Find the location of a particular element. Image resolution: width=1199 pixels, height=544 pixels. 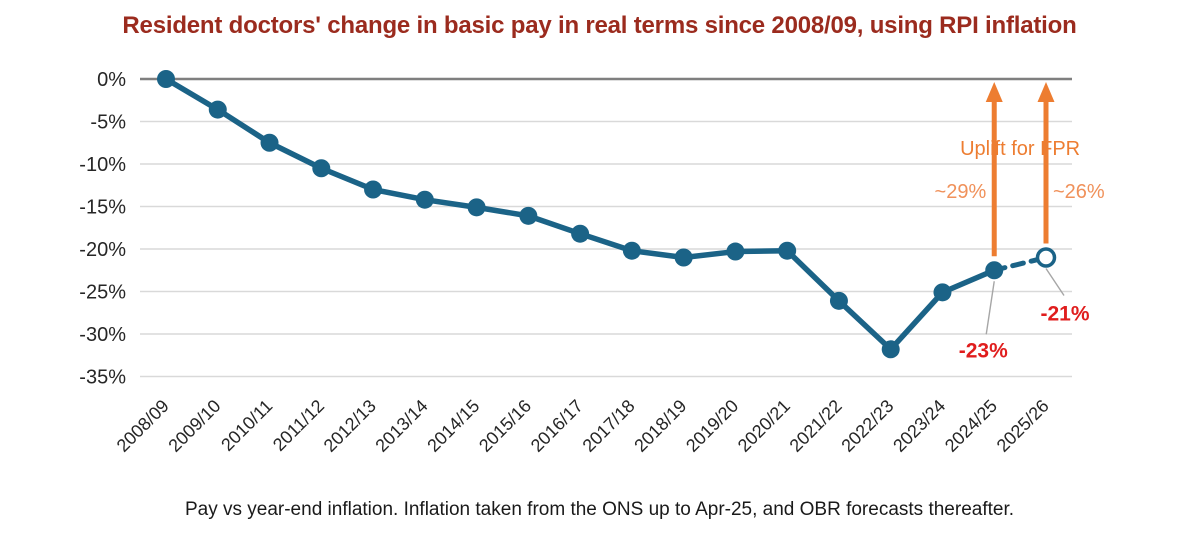

uplift-percent-label: ~26% is located at coordinates (1079, 192).